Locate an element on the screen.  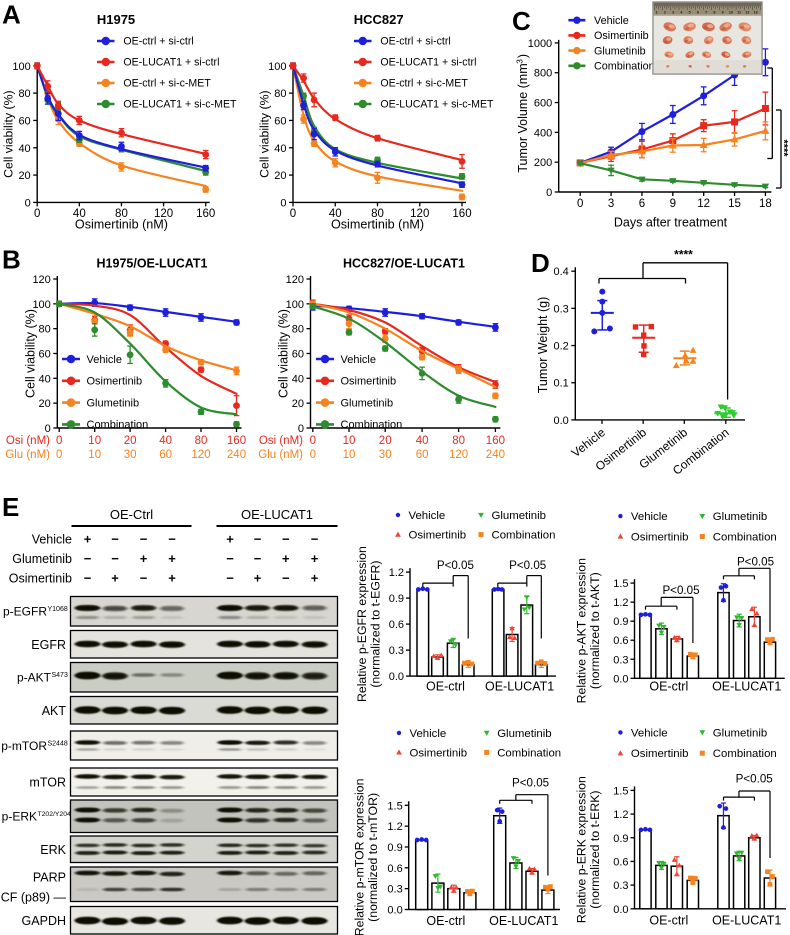
svg-text: 0.9 is located at coordinates (394, 848).